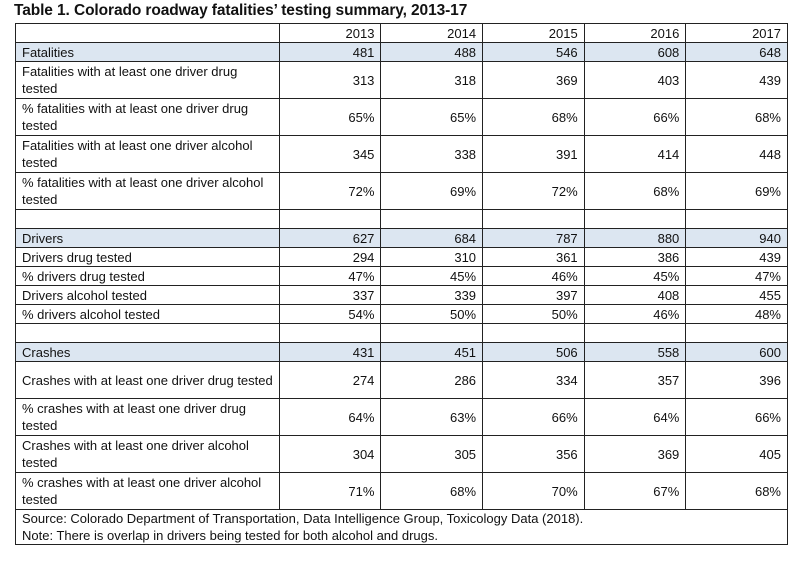 This screenshot has width=800, height=575. I want to click on row-label: Drivers, so click(147, 238).